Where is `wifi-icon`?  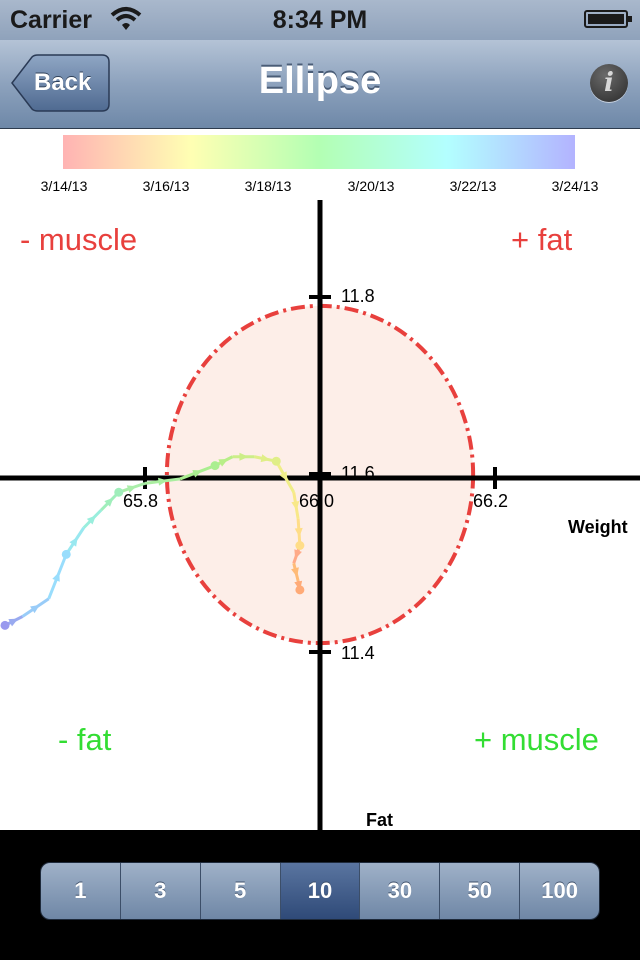
wifi-icon is located at coordinates (126, 18).